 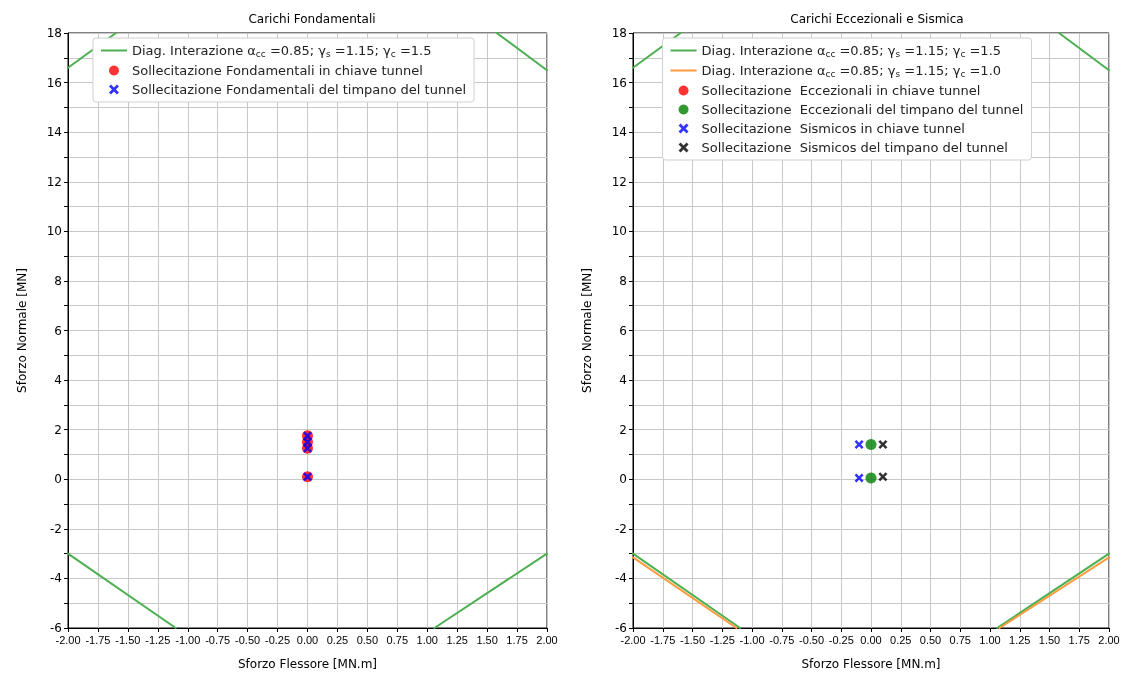 What do you see at coordinates (299, 89) in the screenshot?
I see `legend-label: Sollecitazione Fondamentali del timpano del tunnel` at bounding box center [299, 89].